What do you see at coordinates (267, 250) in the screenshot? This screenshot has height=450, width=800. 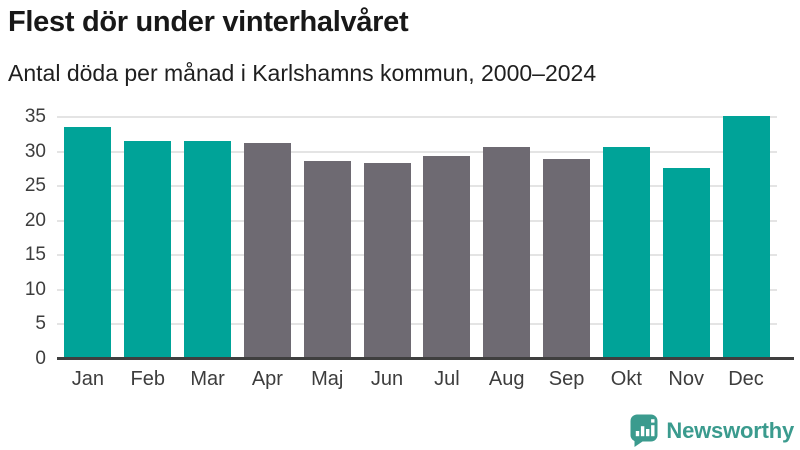 I see `bar-apr` at bounding box center [267, 250].